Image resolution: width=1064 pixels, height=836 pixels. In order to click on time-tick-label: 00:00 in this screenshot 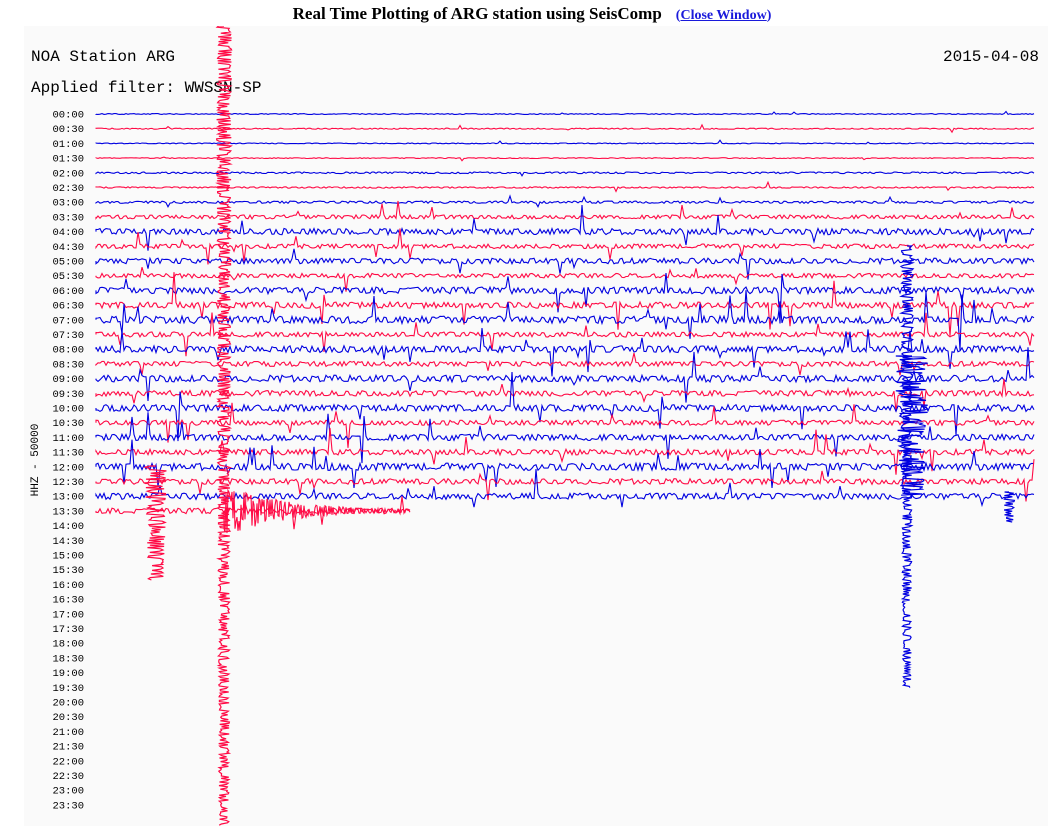, I will do `click(68, 116)`.